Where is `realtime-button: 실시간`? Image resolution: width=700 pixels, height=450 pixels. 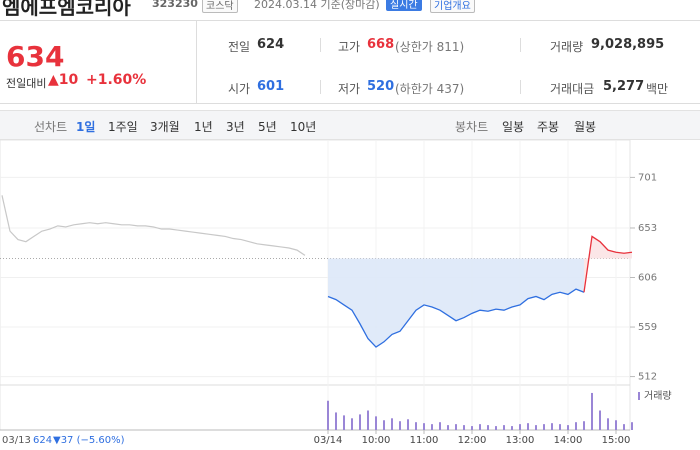
realtime-button: 실시간 is located at coordinates (404, 5).